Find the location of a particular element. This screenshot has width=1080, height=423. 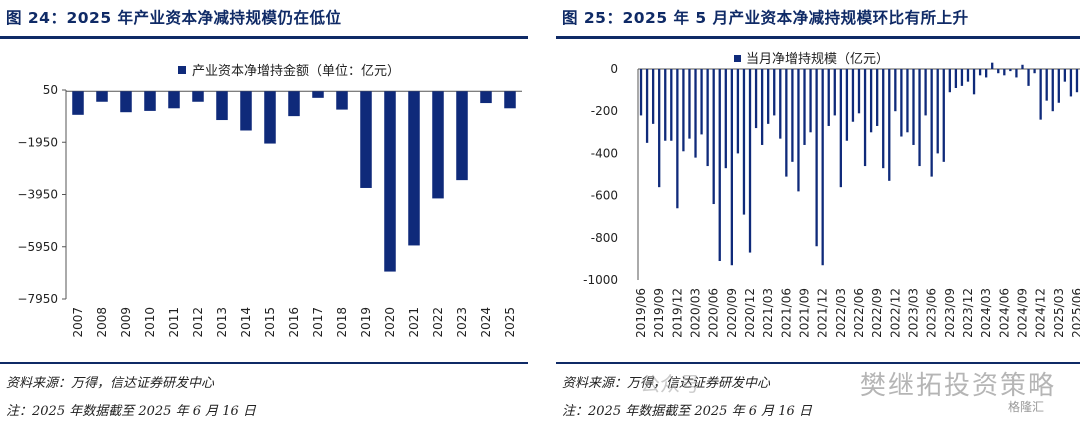

left-x-tick-label: 2012 is located at coordinates (198, 322).